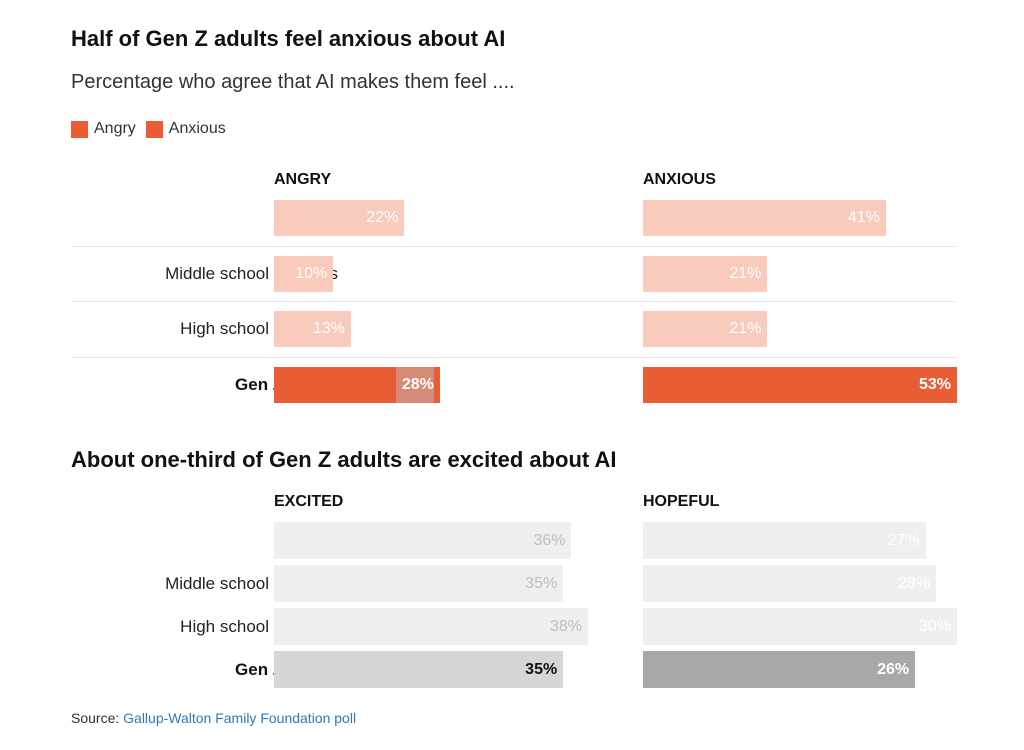 The image size is (1024, 750). I want to click on bar-label-excited-middle-school-students: 35%, so click(541, 583).